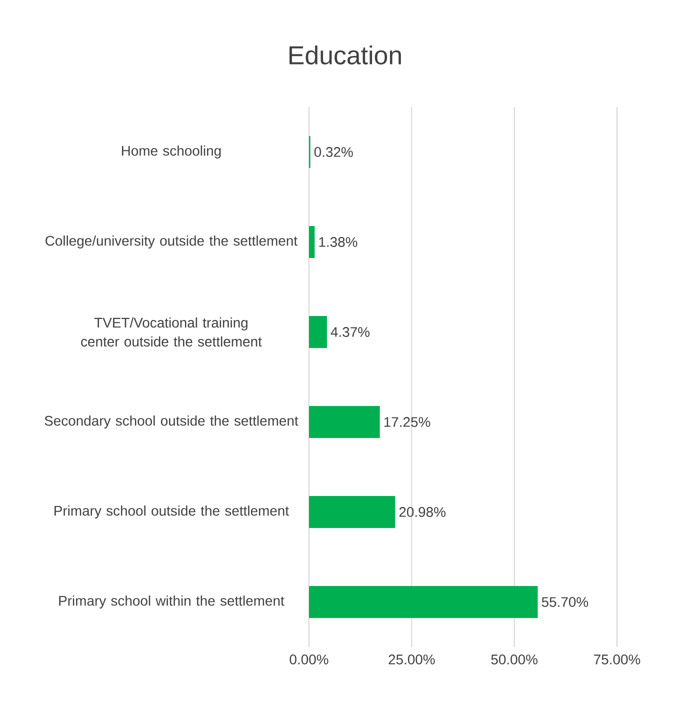  Describe the element at coordinates (350, 332) in the screenshot. I see `data-label: 4.37%` at that location.